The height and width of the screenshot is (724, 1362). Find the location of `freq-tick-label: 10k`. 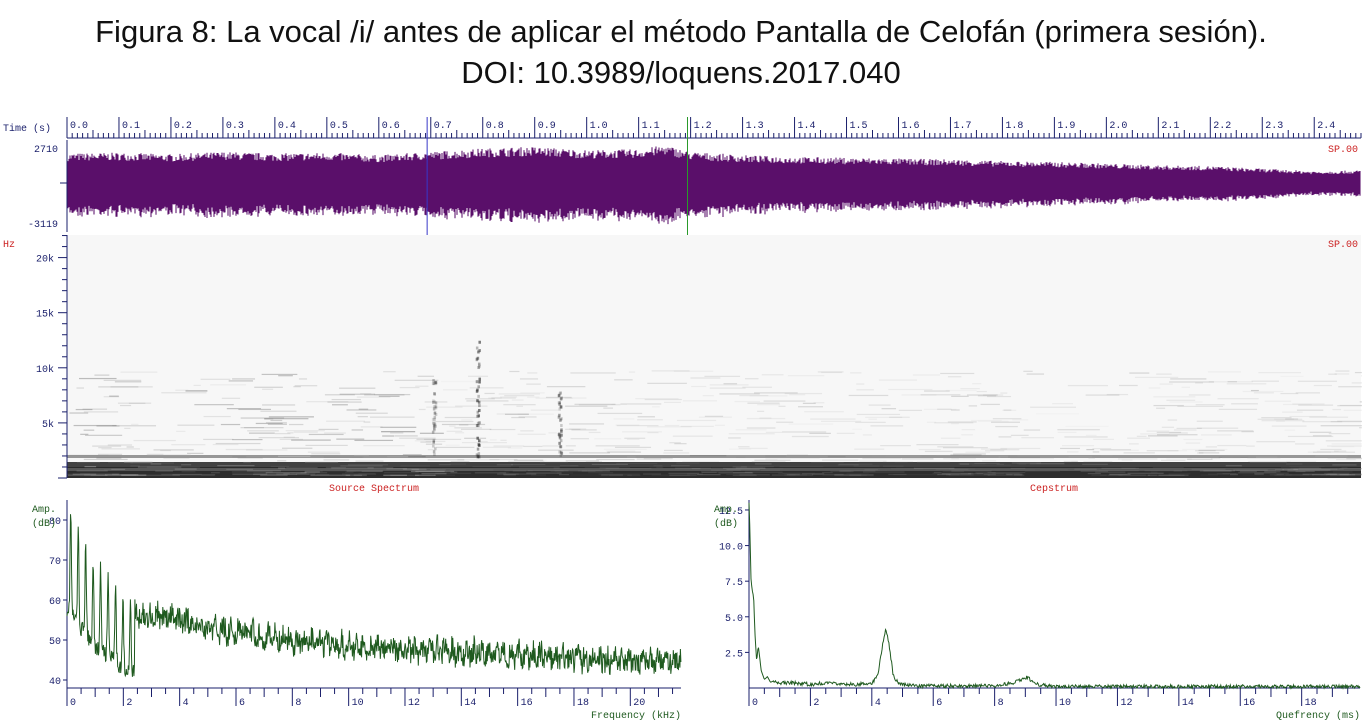

freq-tick-label: 10k is located at coordinates (45, 370).